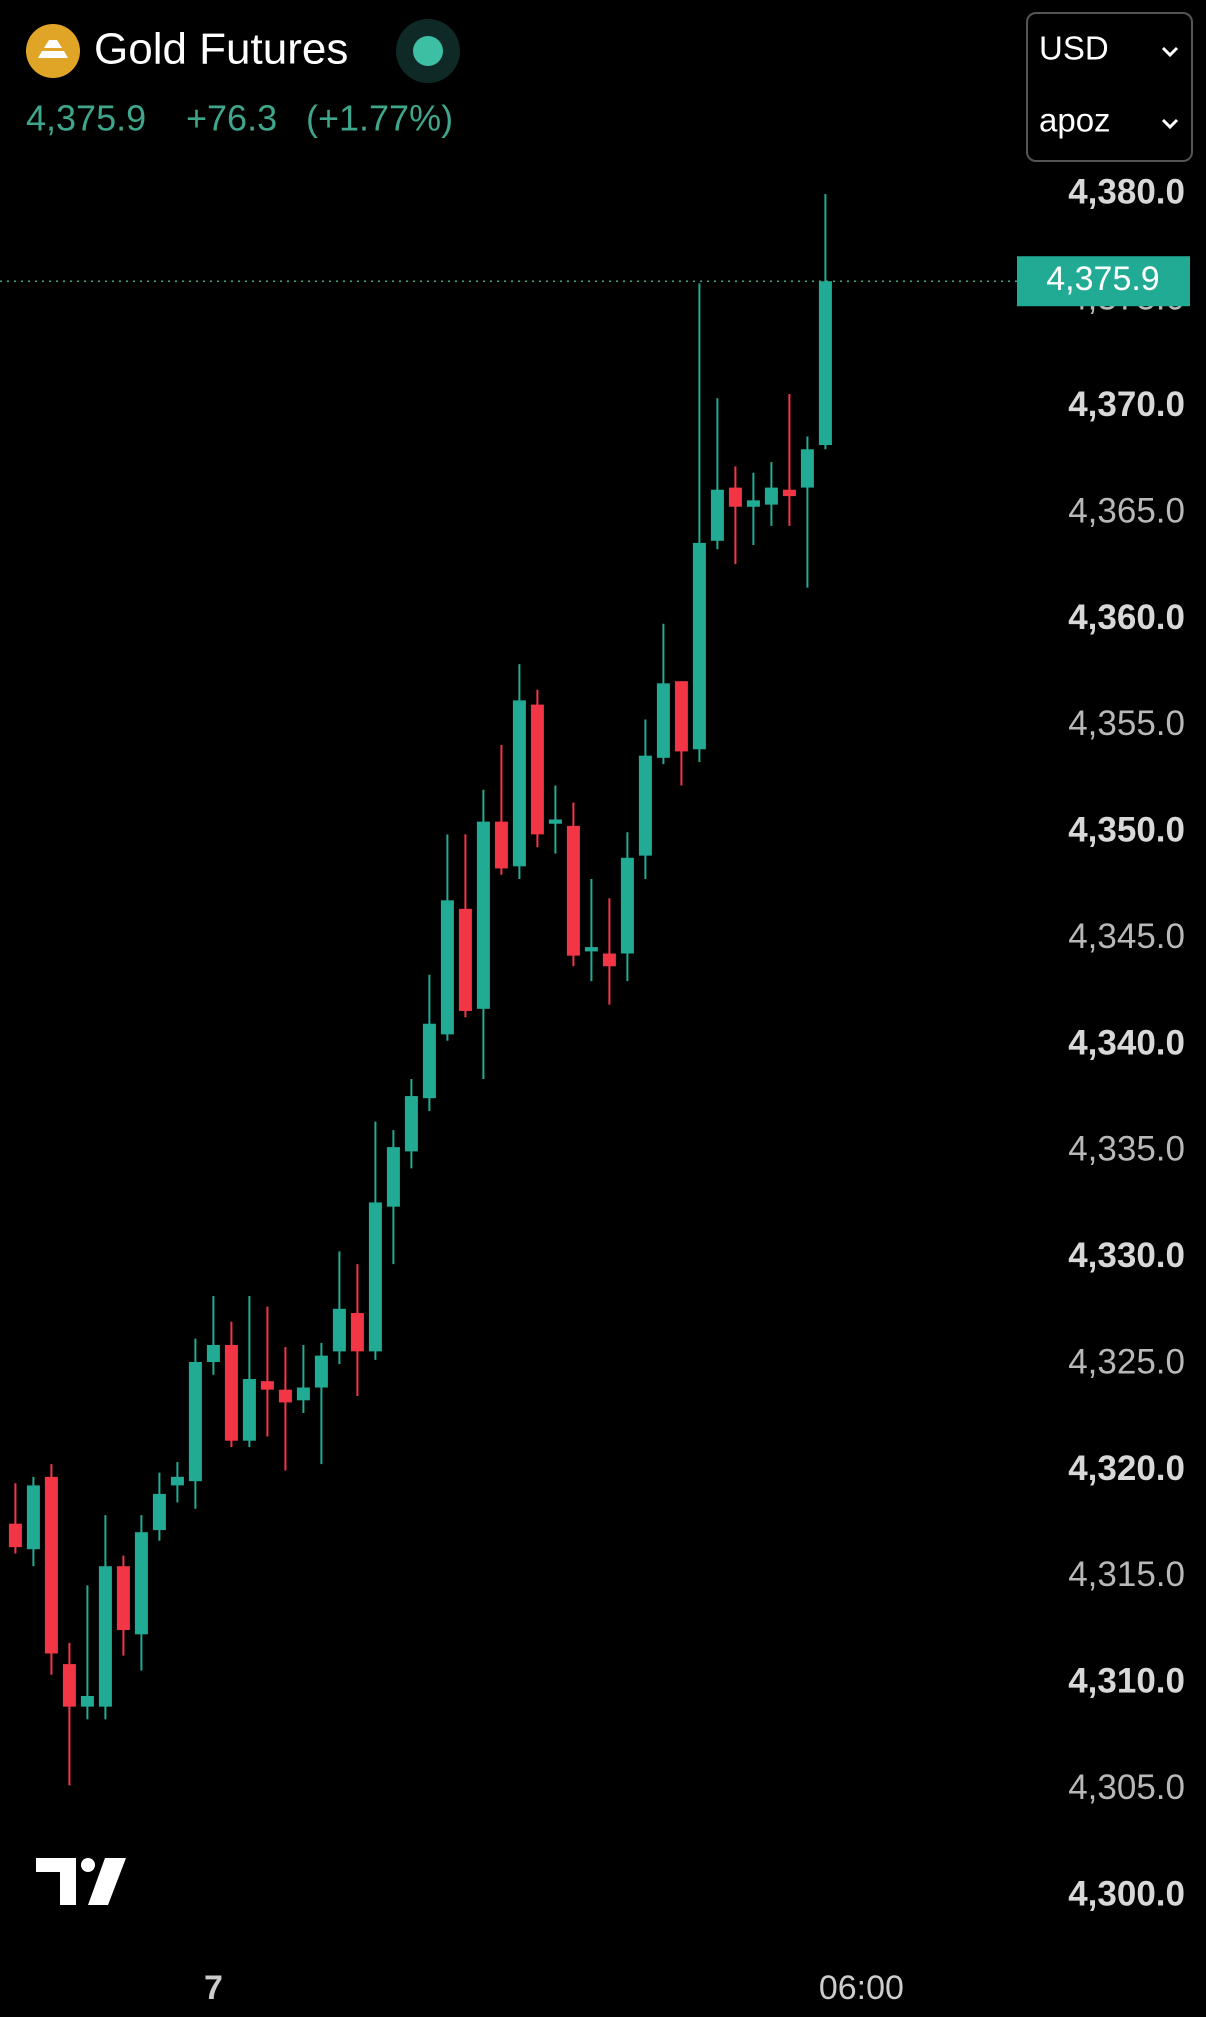  Describe the element at coordinates (1126, 936) in the screenshot. I see `y-tick-label: 4,345.0` at that location.